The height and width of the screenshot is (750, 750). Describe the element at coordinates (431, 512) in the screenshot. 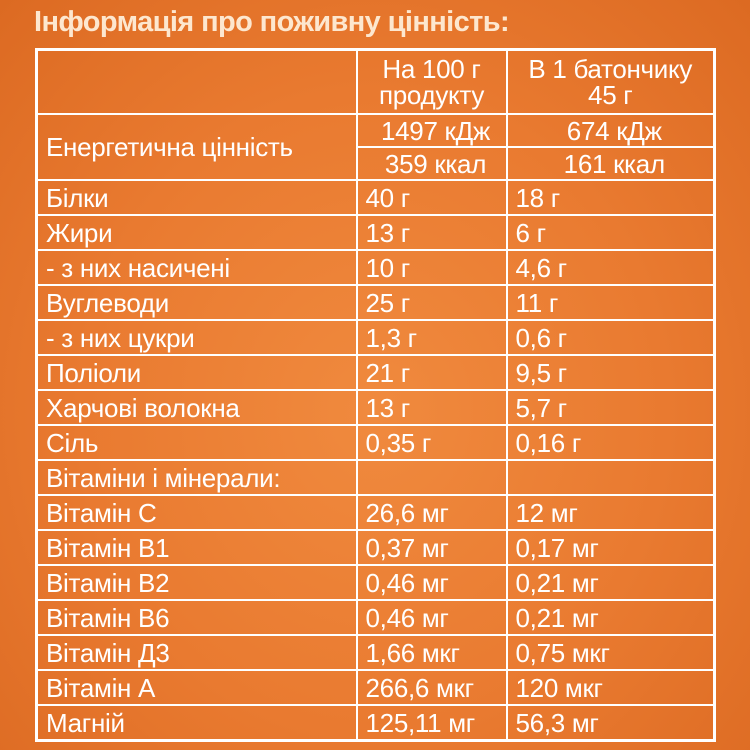

I see `row-per-100g: 26,6 мг` at that location.